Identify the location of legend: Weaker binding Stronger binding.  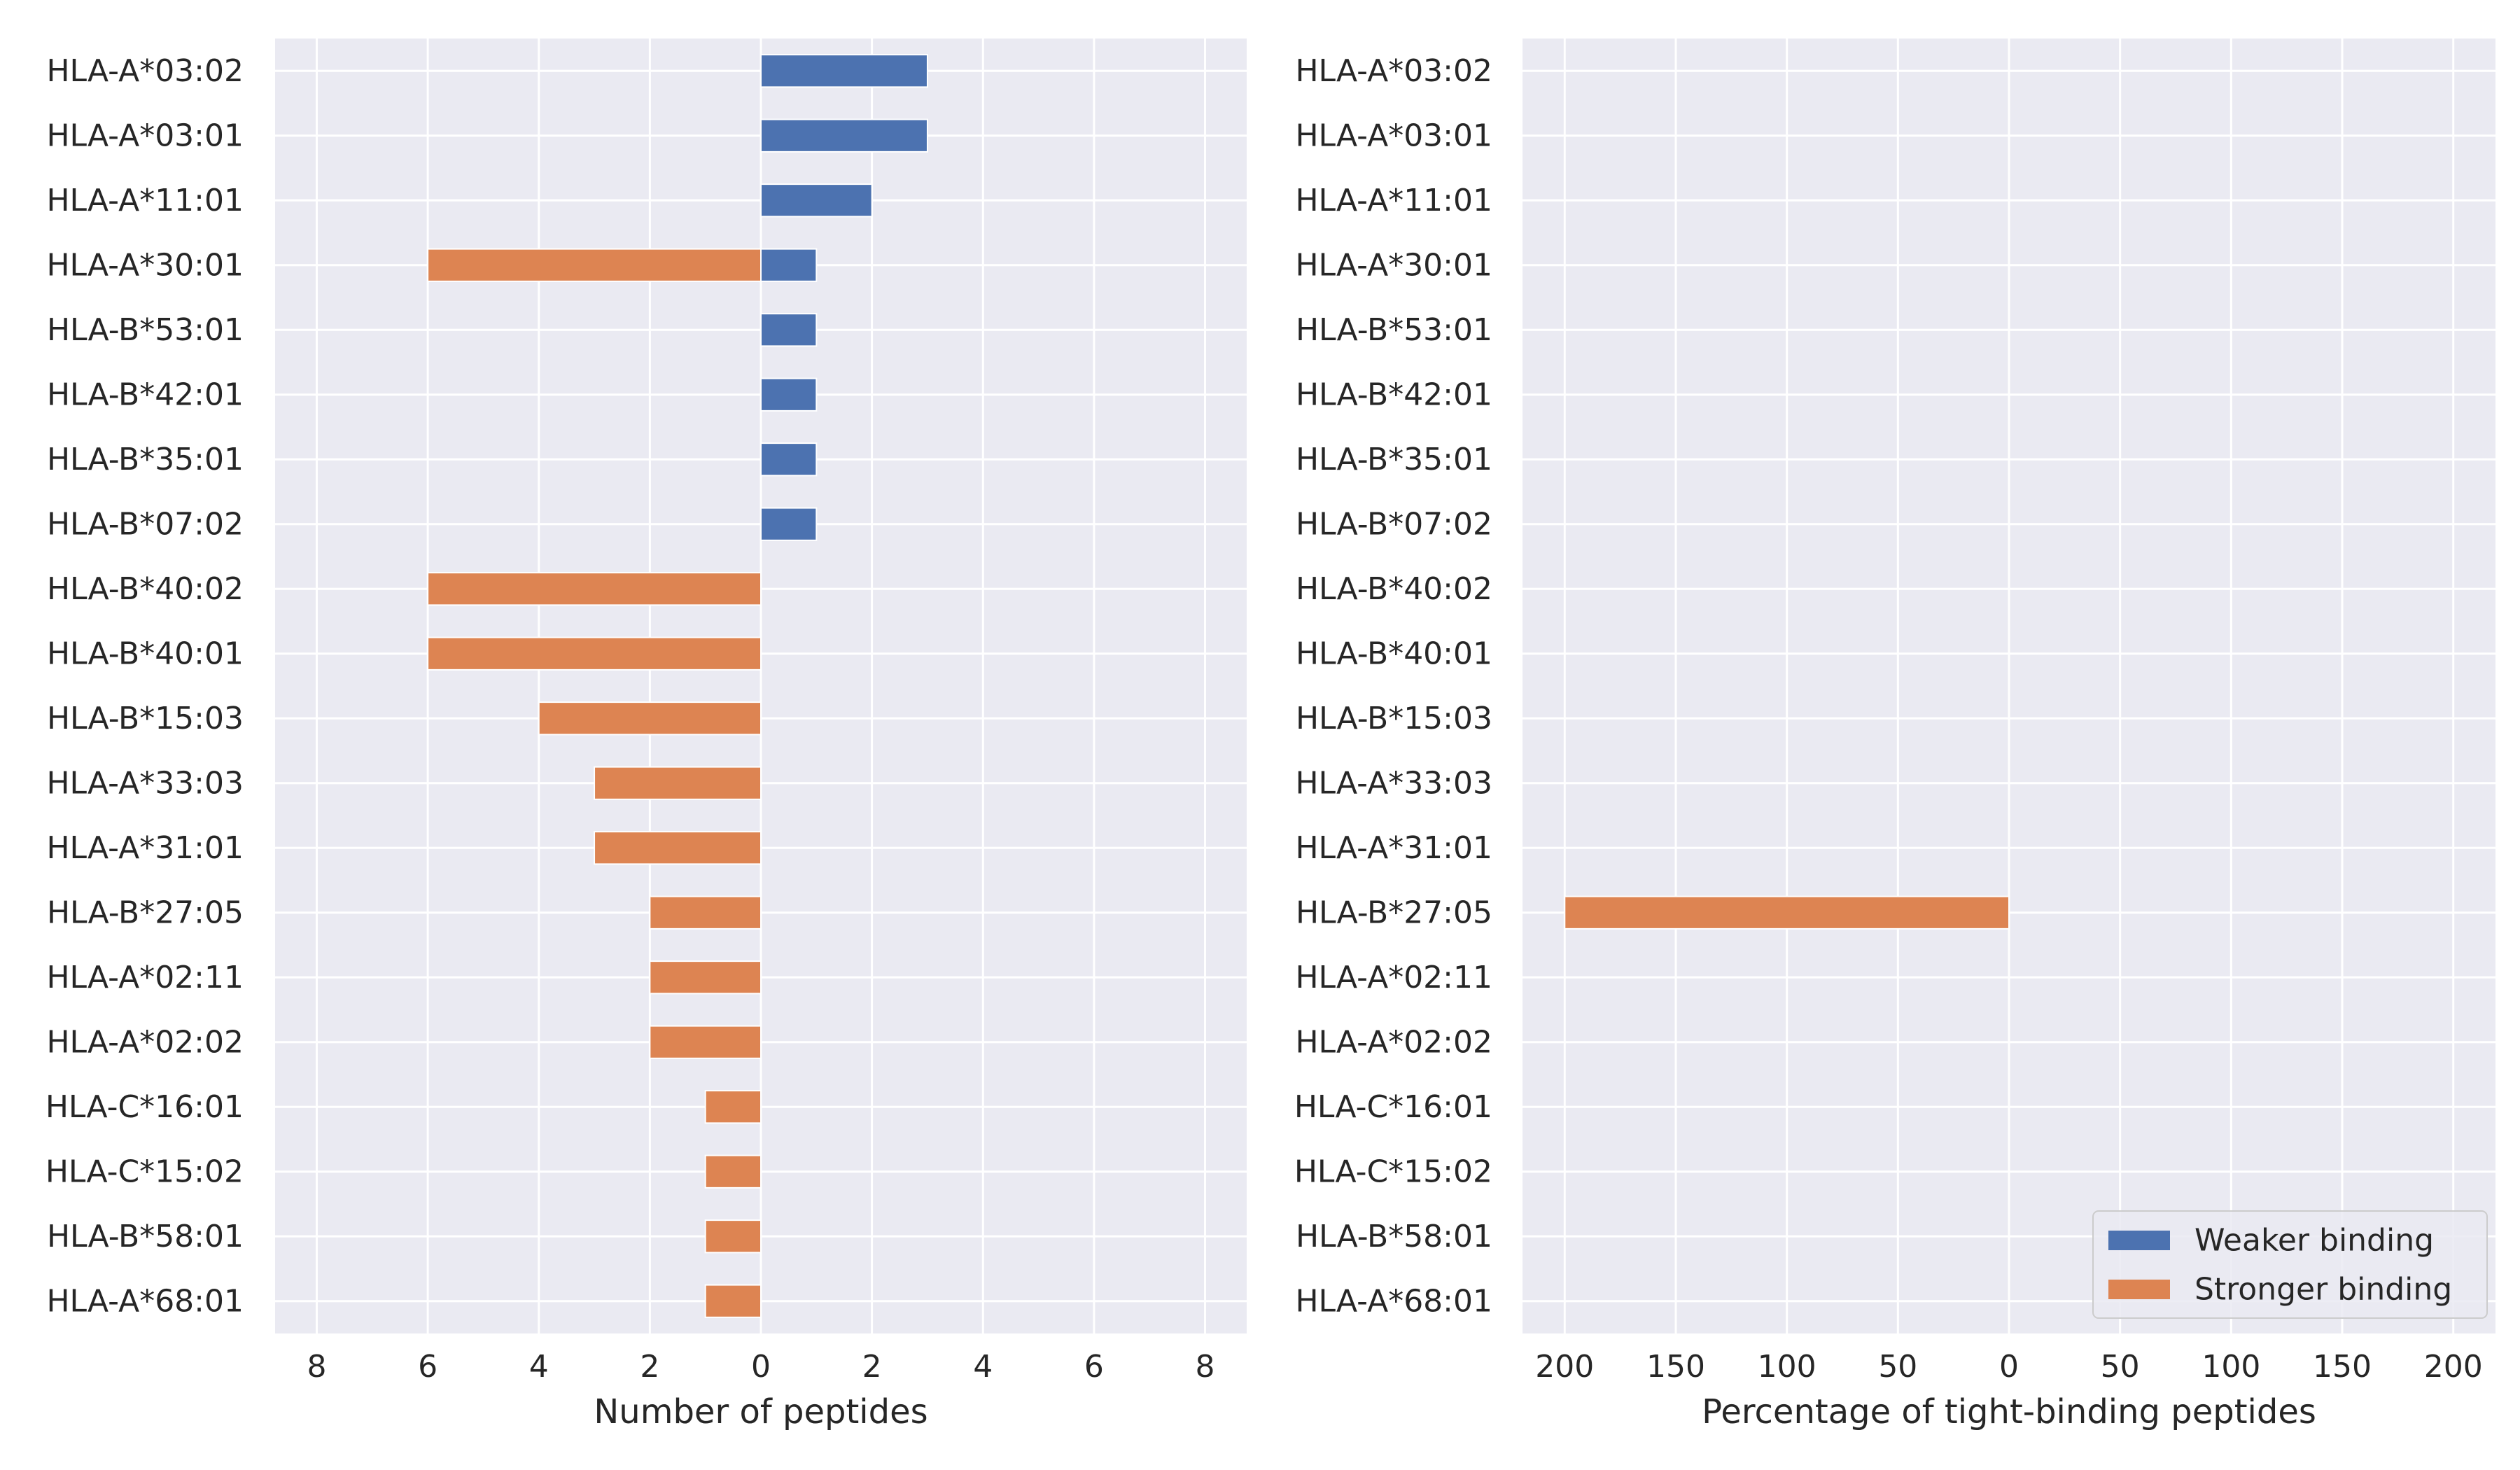
(2290, 1264).